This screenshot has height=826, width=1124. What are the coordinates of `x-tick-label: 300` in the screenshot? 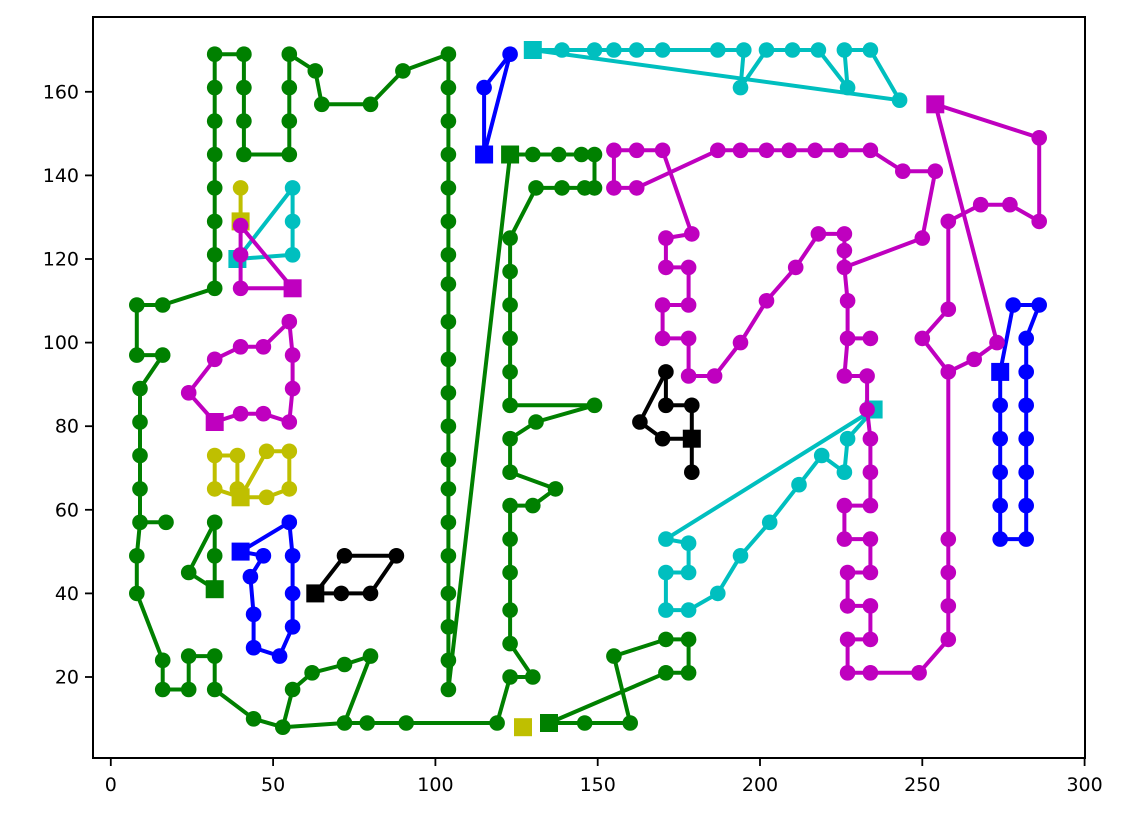 It's located at (1084, 785).